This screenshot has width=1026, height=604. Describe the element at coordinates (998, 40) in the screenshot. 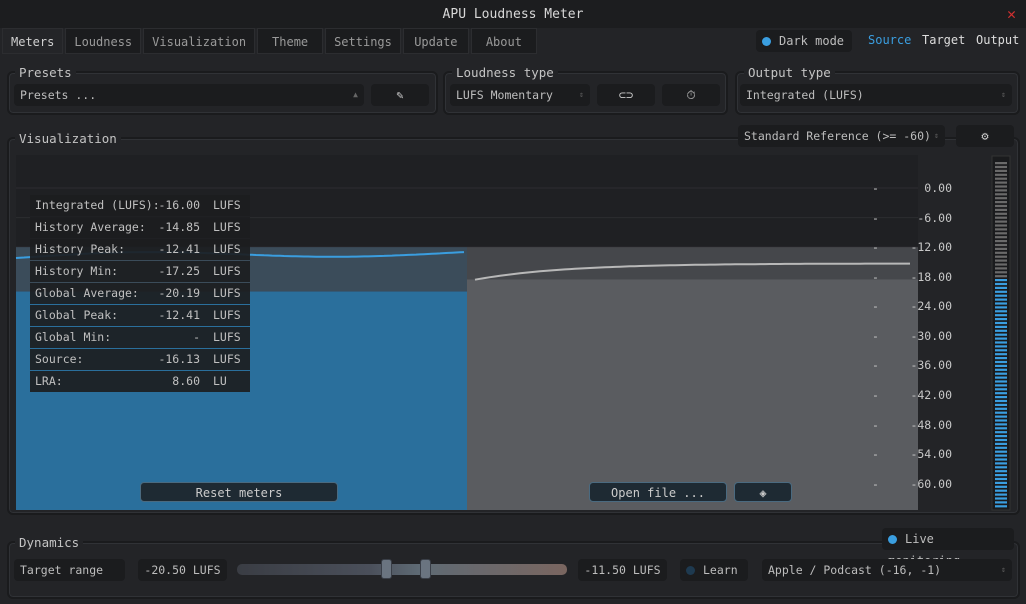

I see `output-button: Output` at that location.